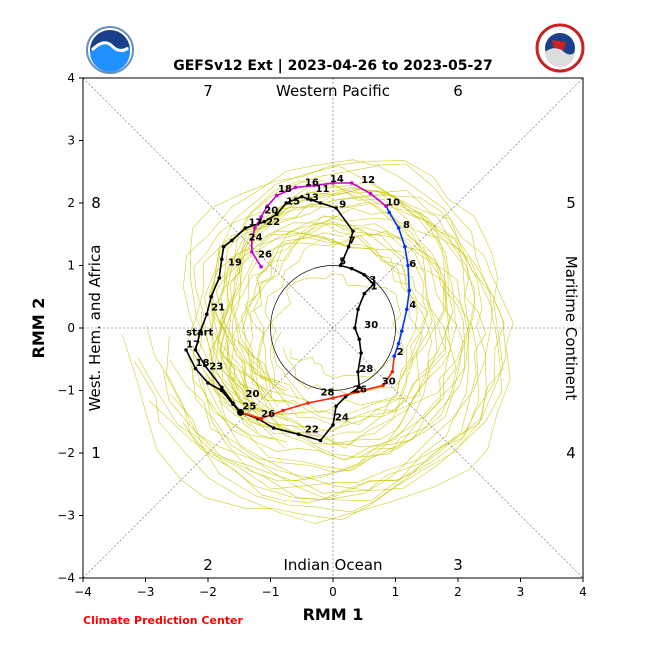 Image resolution: width=650 pixels, height=650 pixels. Describe the element at coordinates (71, 328) in the screenshot. I see `y-tick-label: 0` at that location.